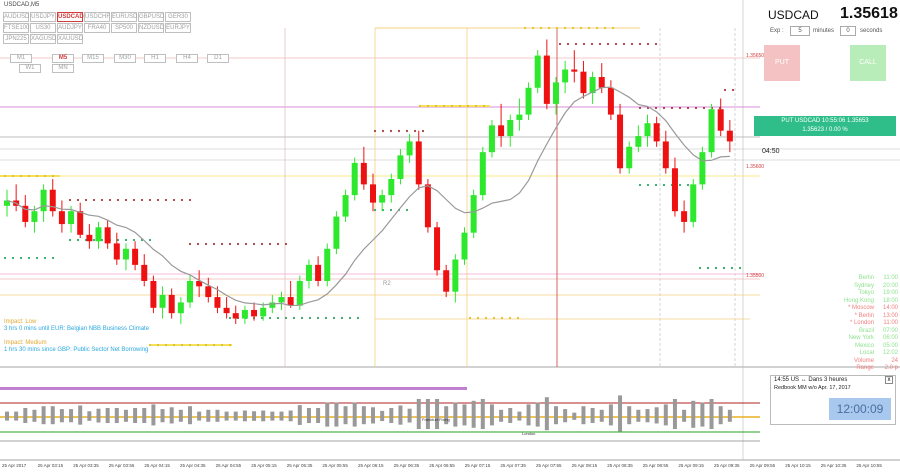 Image resolution: width=900 pixels, height=473 pixels. I want to click on symbol-button-usdjpy: USDJPY, so click(43, 17).